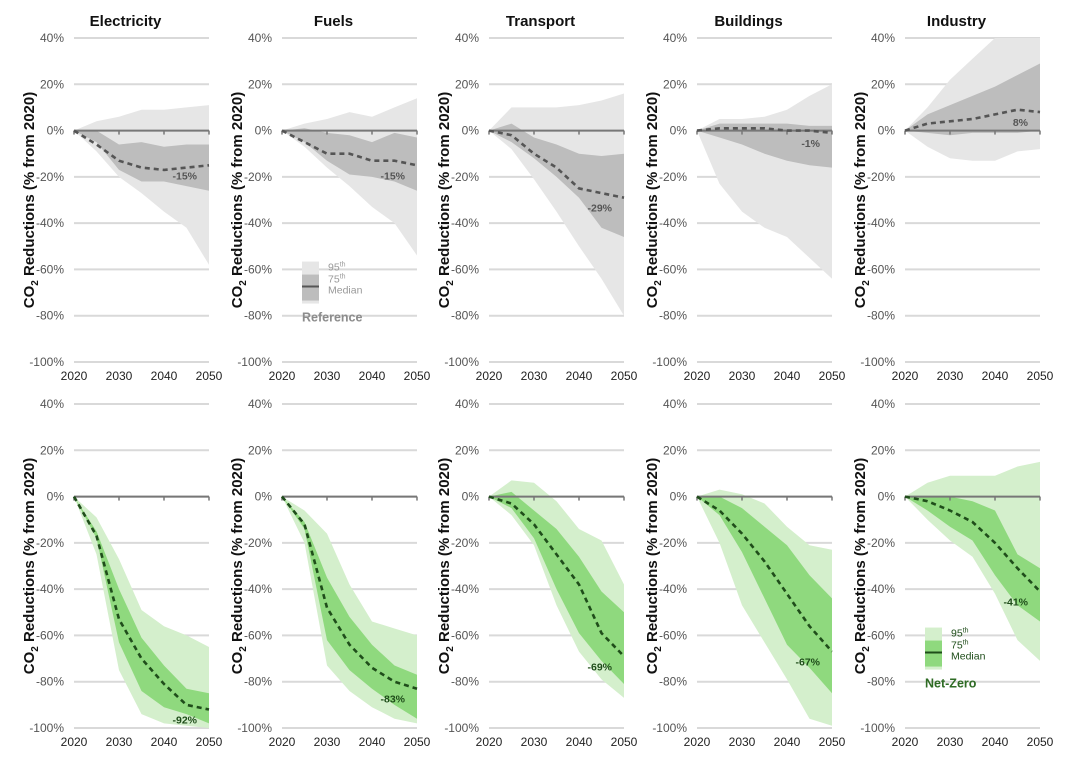 This screenshot has height=763, width=1077. I want to click on band-95th-percentile, so click(141, 612).